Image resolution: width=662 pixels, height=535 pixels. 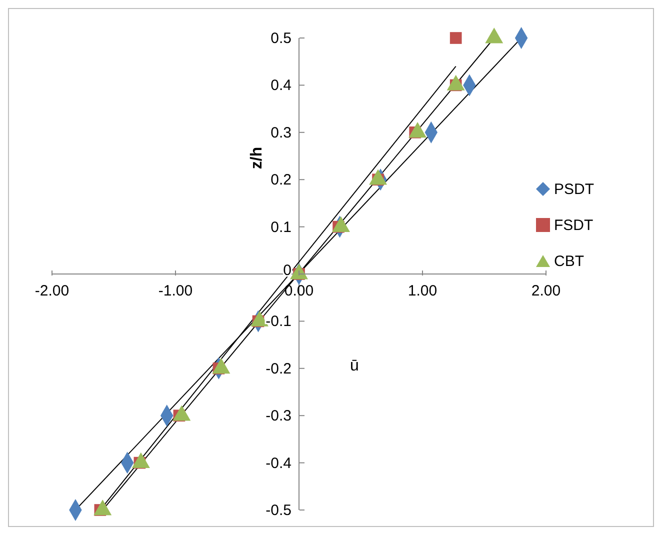 I want to click on y-tick-label: 0.4, so click(x=281, y=85).